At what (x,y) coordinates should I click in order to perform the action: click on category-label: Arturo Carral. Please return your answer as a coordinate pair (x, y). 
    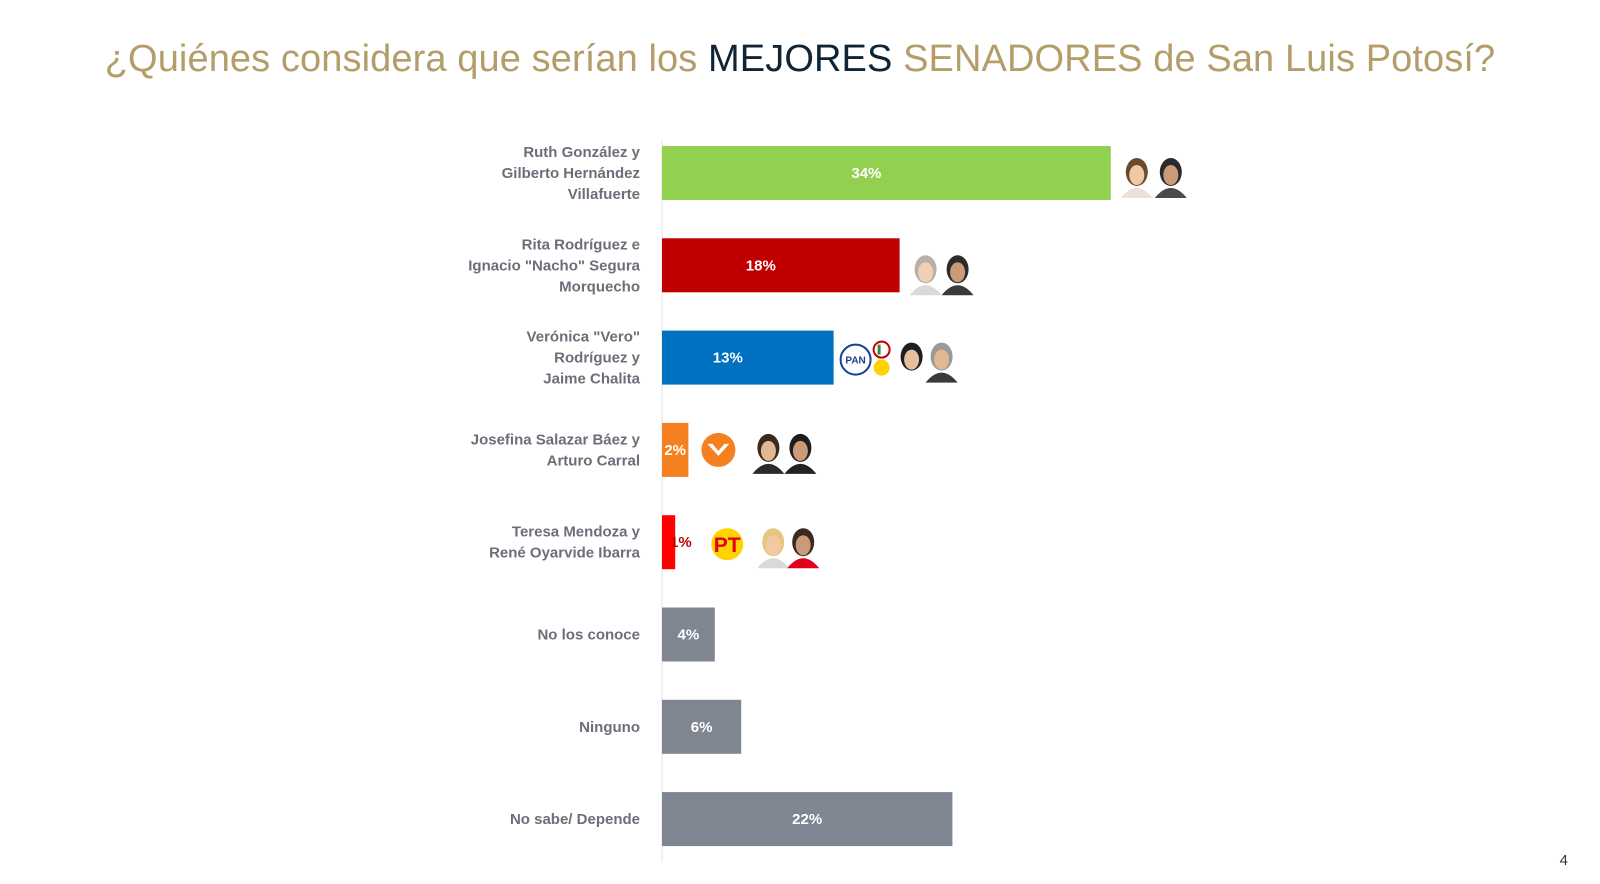
    Looking at the image, I should click on (593, 460).